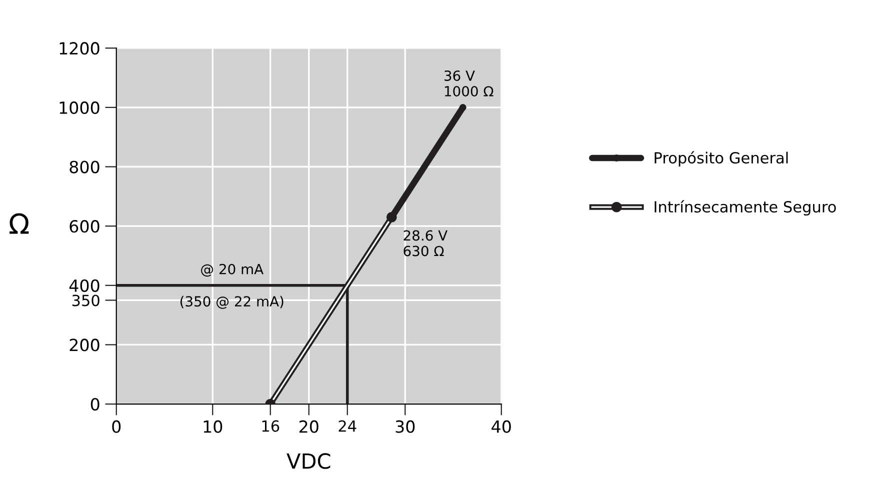 The height and width of the screenshot is (481, 875). What do you see at coordinates (308, 426) in the screenshot?
I see `x-tick-label: 20` at bounding box center [308, 426].